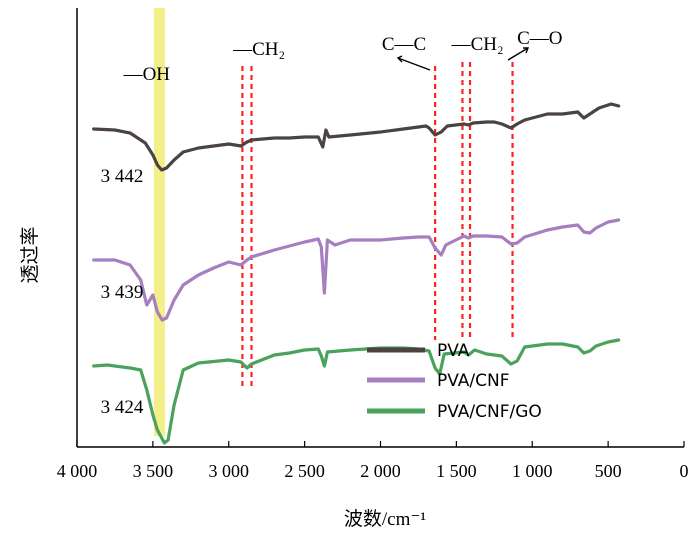 Image resolution: width=700 pixels, height=541 pixels. Describe the element at coordinates (122, 407) in the screenshot. I see `peak-label: 3 424` at that location.